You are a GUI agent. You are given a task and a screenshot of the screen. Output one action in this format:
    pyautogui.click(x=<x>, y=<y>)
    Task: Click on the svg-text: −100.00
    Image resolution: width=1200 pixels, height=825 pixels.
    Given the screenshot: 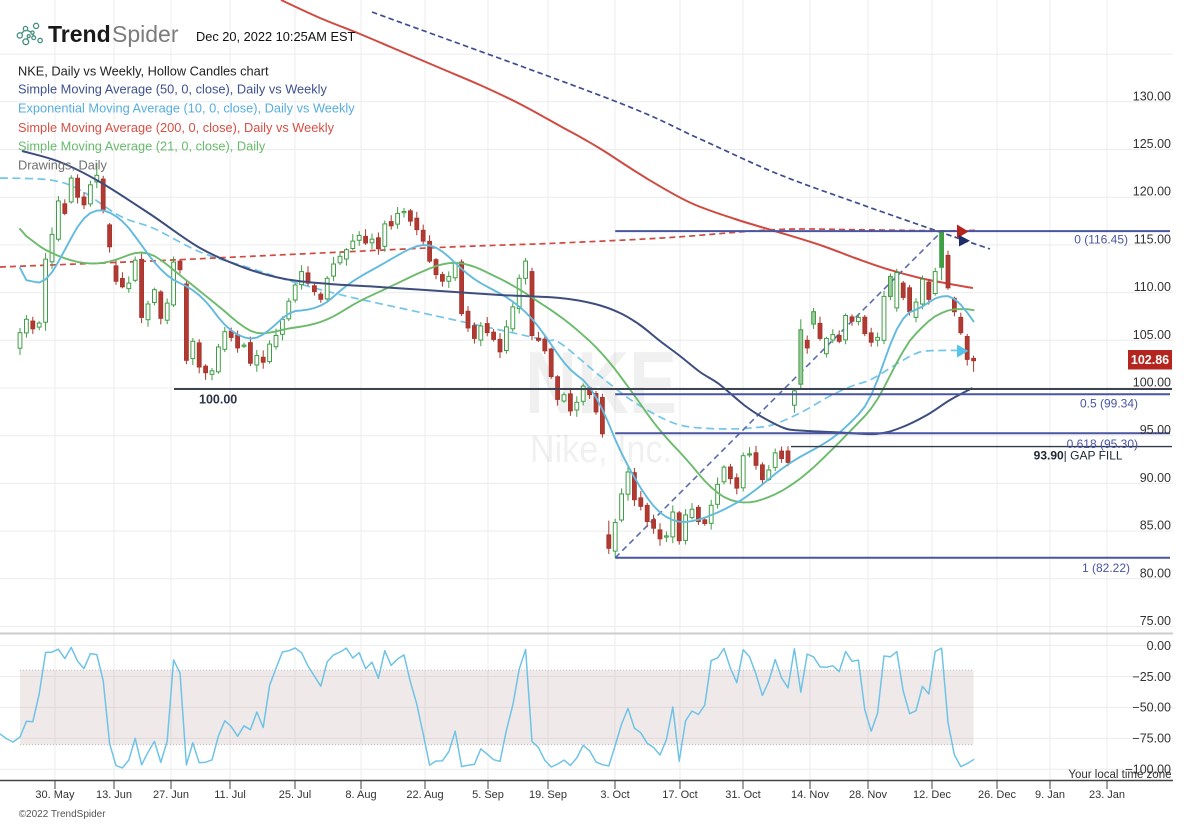 What is the action you would take?
    pyautogui.click(x=1148, y=770)
    